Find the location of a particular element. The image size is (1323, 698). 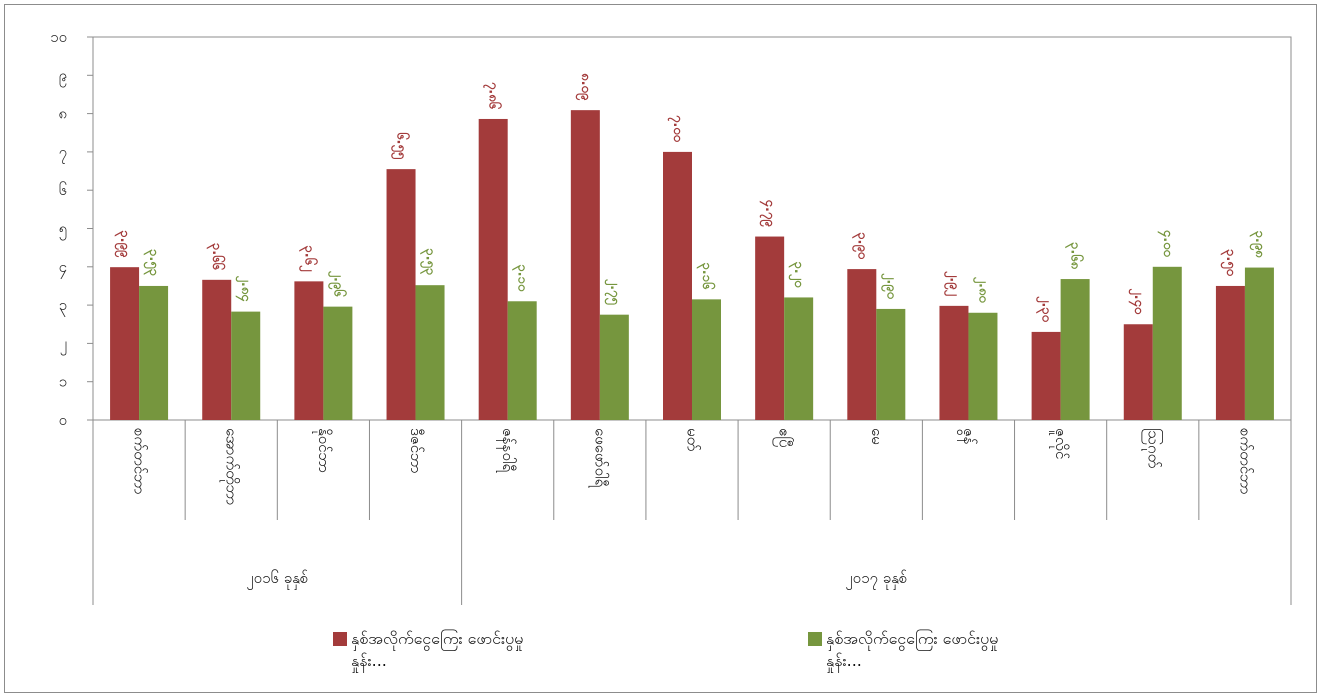

category-label: ဧပြီ is located at coordinates (783, 438).